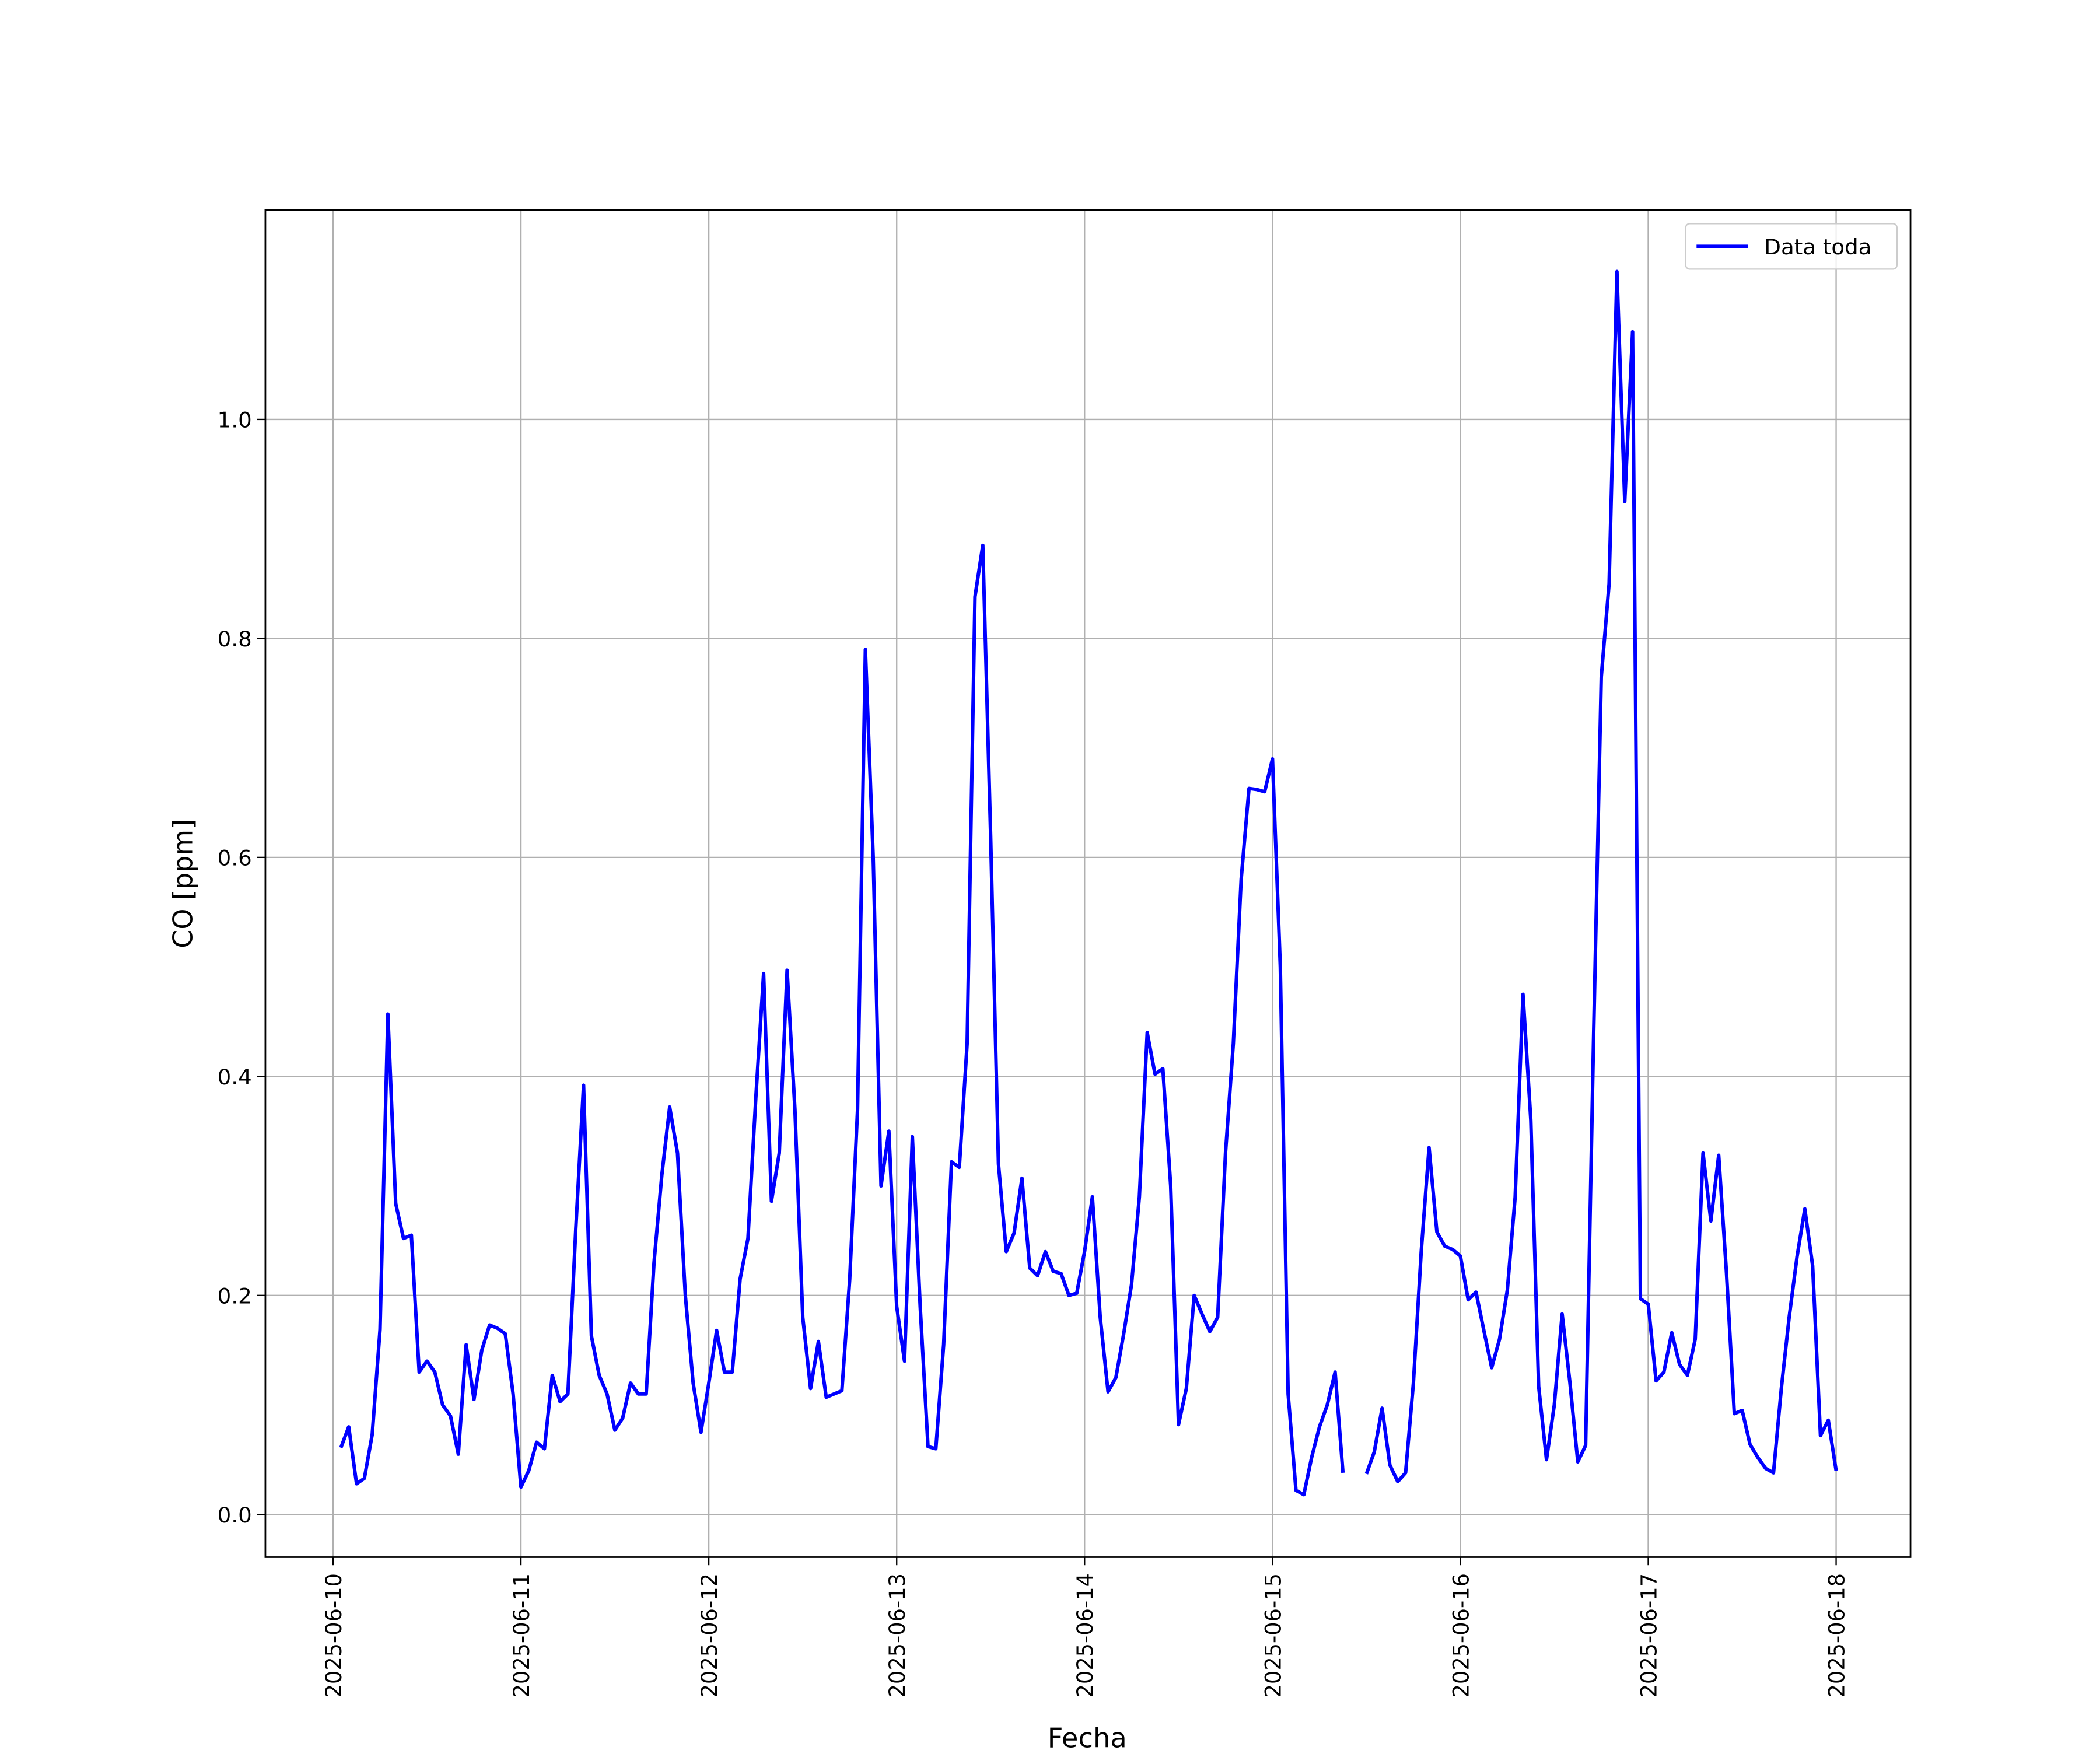  Describe the element at coordinates (1461, 1636) in the screenshot. I see `x-tick-label: 2025-06-16` at that location.